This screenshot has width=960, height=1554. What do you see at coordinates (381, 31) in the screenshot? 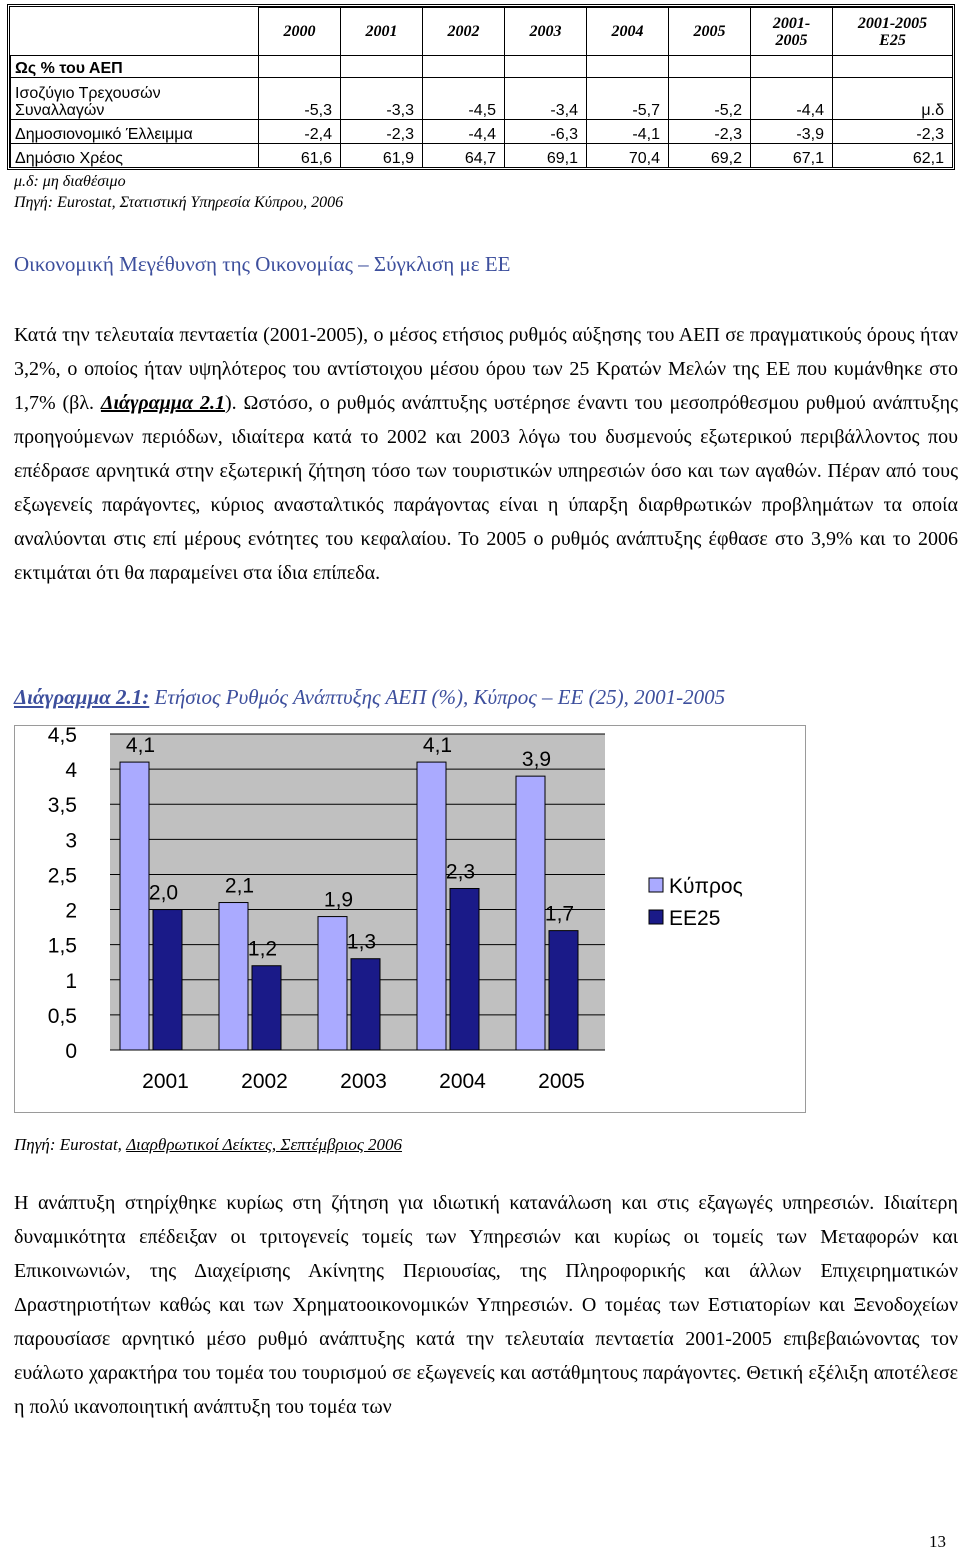
I see `header-year: 2001` at bounding box center [381, 31].